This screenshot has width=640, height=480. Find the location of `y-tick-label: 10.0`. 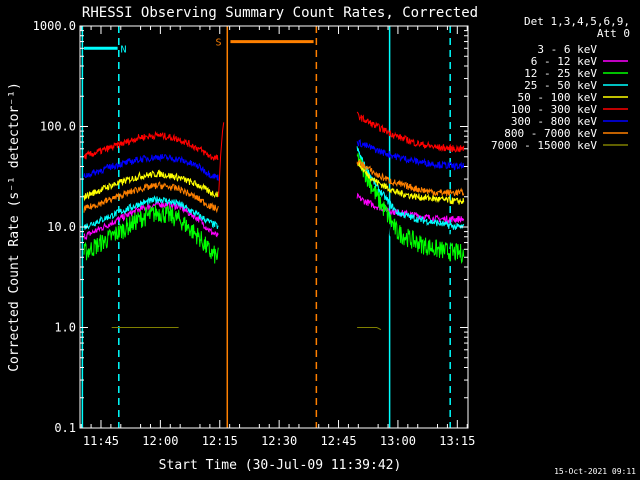

y-tick-label: 10.0 is located at coordinates (61, 227).